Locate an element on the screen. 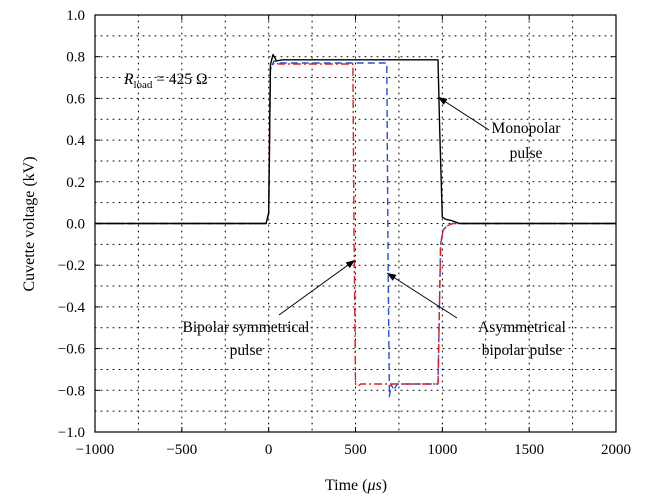  annotation-monopolar-line1: Monopolar is located at coordinates (527, 128).